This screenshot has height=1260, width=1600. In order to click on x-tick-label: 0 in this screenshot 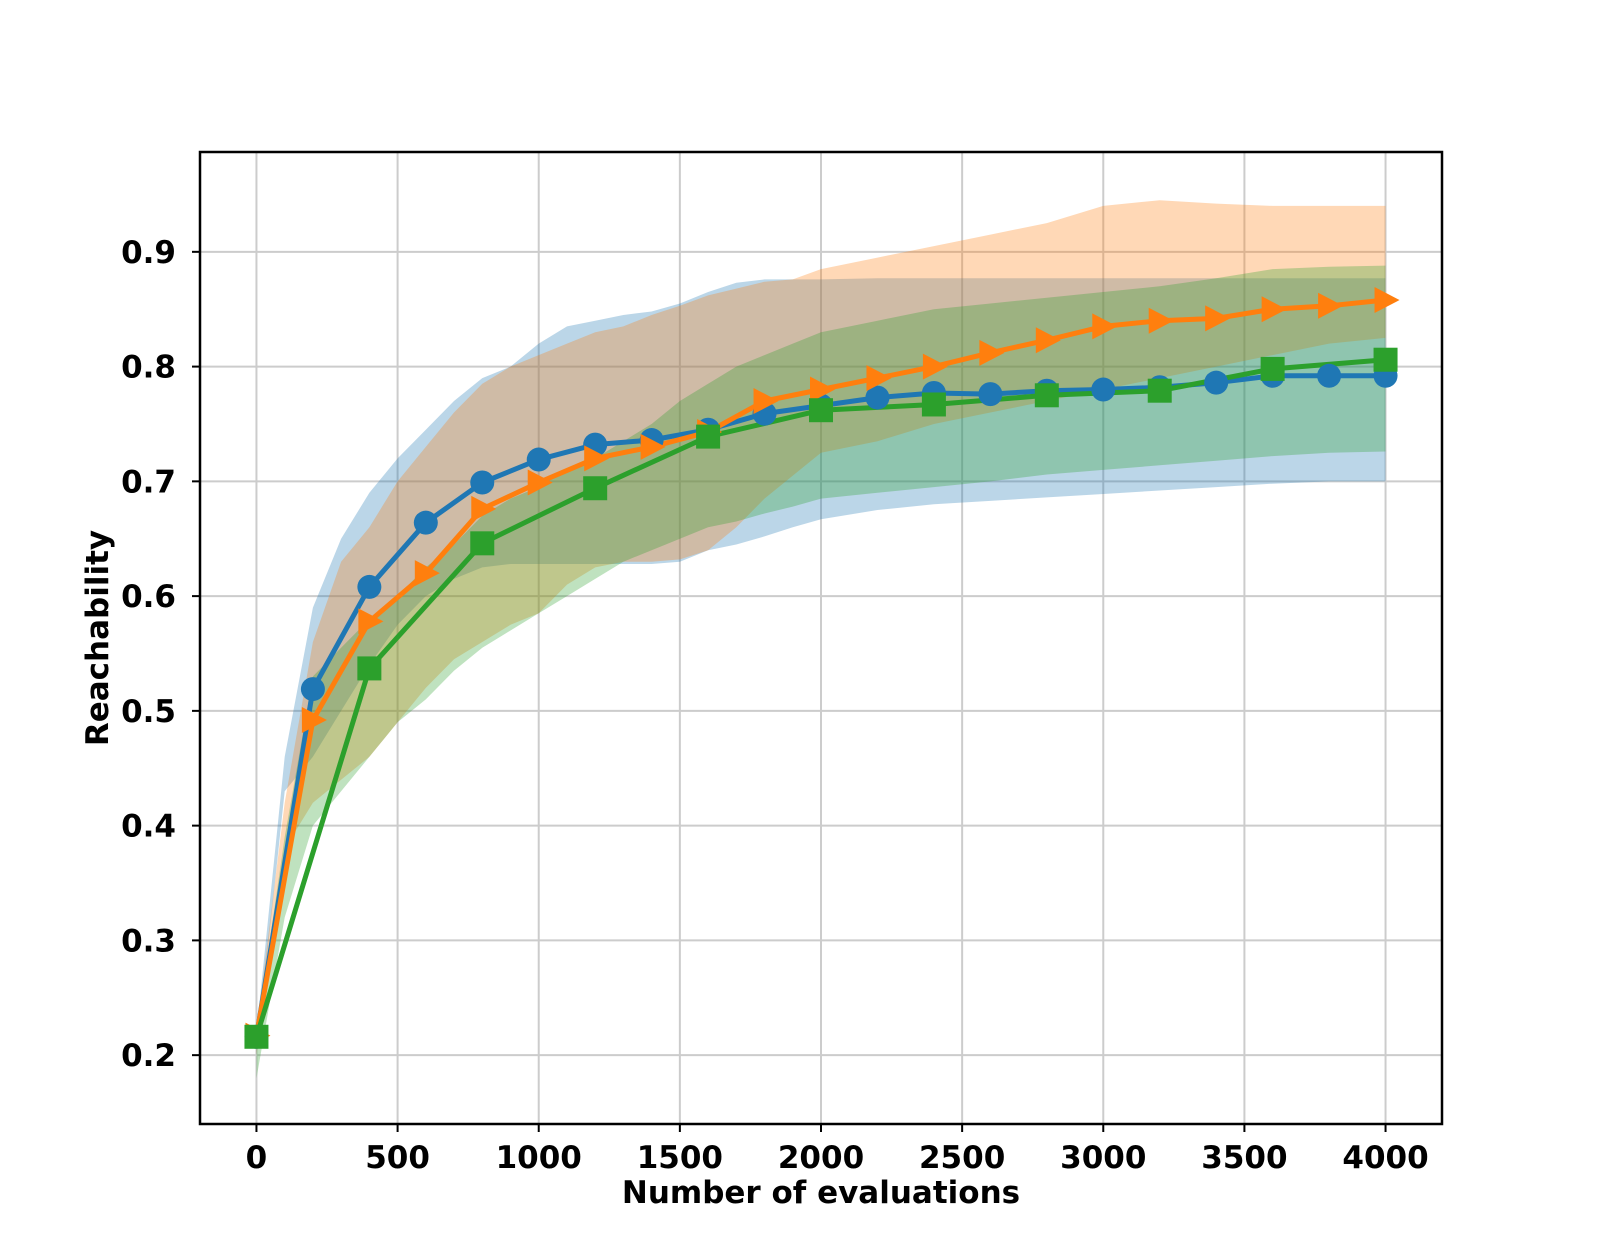, I will do `click(257, 1158)`.